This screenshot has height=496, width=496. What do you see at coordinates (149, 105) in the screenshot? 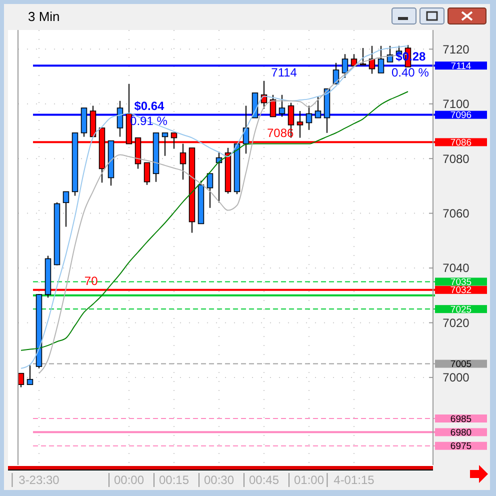
I see `annotation: $0.64` at bounding box center [149, 105].